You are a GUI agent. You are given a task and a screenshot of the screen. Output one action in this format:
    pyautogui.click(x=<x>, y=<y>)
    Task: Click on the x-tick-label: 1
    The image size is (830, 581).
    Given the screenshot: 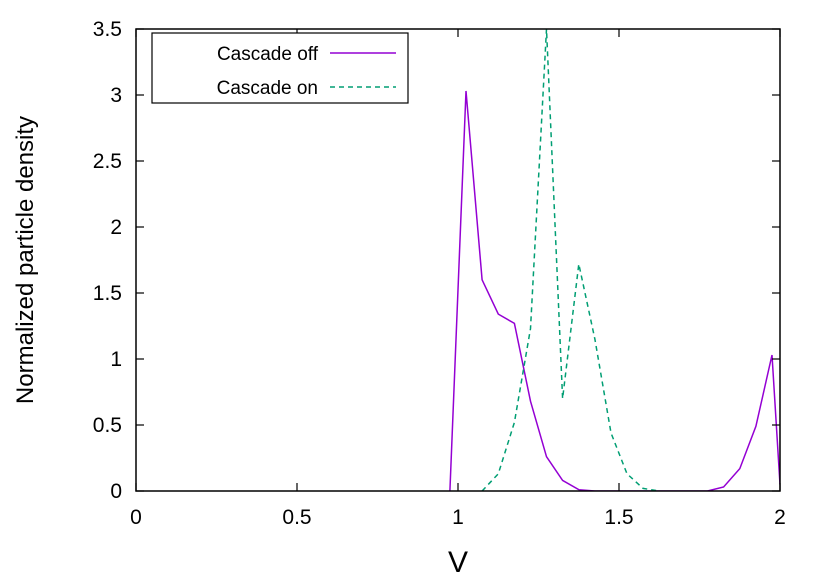 What is the action you would take?
    pyautogui.click(x=458, y=517)
    